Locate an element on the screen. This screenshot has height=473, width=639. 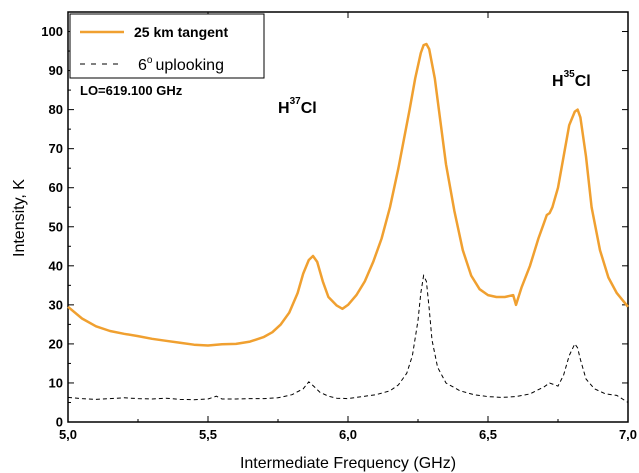
h37cl-label: H37Cl is located at coordinates (297, 106).